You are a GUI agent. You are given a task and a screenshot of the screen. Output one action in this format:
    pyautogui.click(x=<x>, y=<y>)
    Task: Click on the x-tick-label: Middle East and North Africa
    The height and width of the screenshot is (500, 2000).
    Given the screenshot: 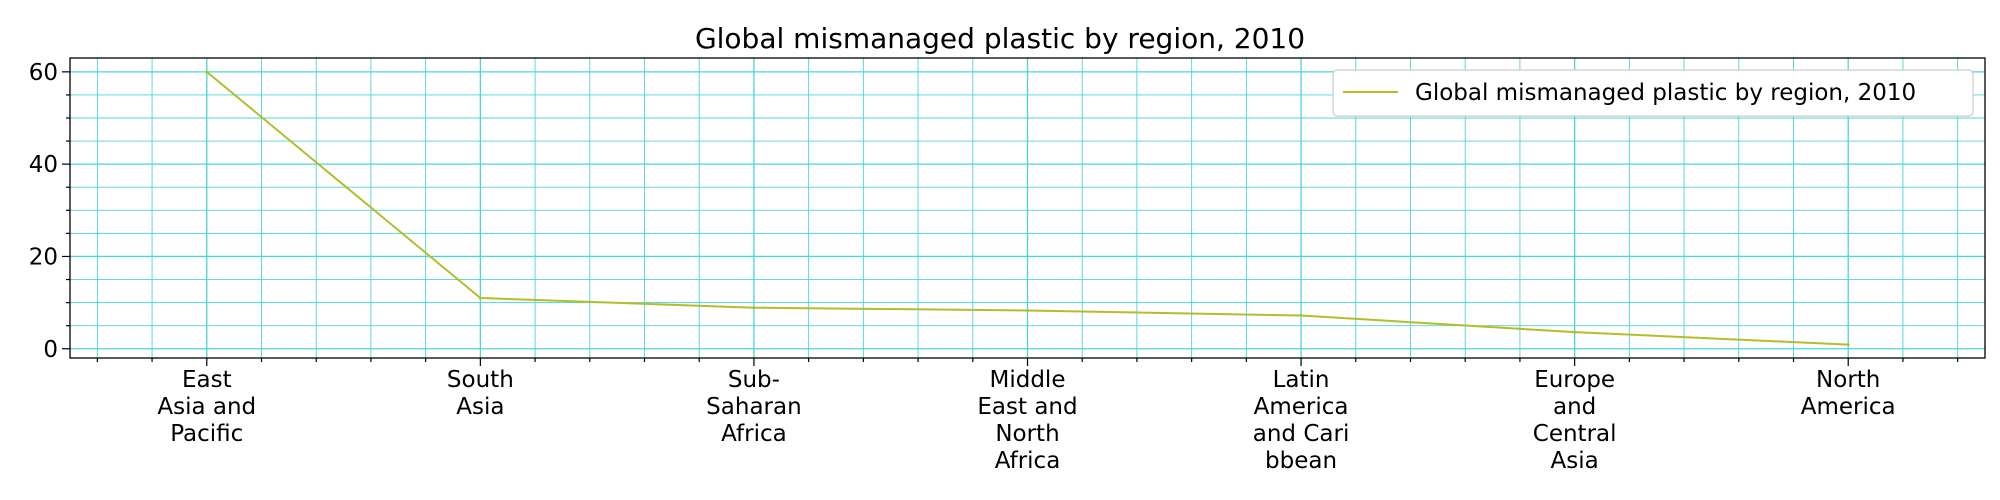 What is the action you would take?
    pyautogui.click(x=1027, y=420)
    